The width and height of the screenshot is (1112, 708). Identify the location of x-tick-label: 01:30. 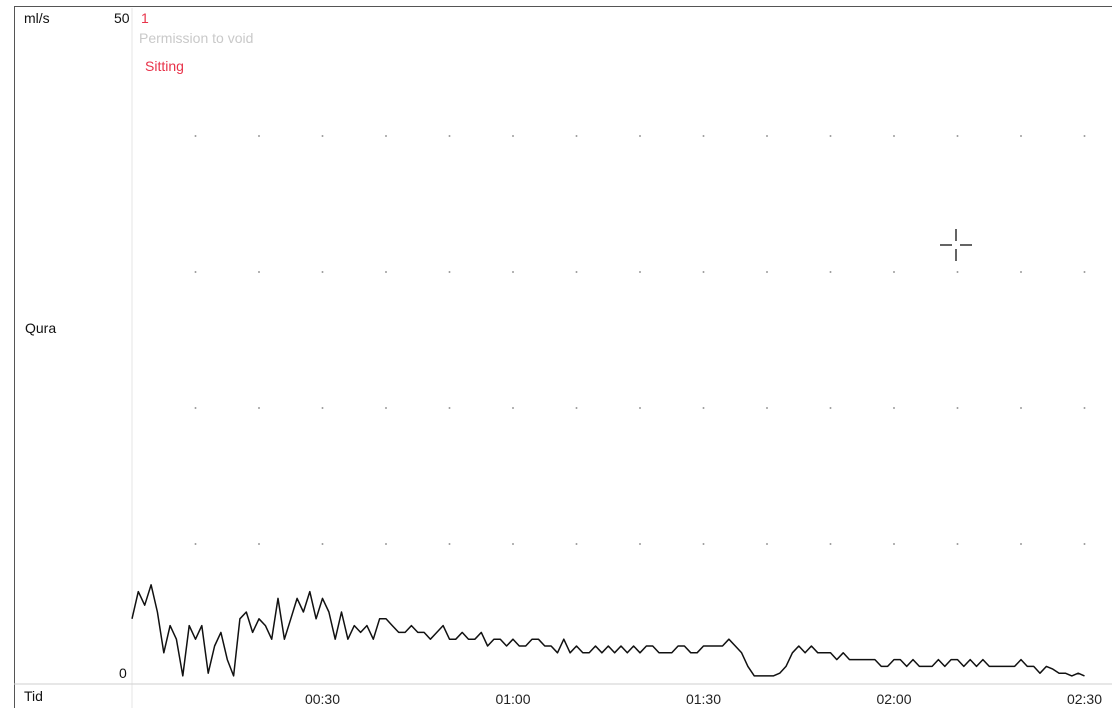
(703, 699).